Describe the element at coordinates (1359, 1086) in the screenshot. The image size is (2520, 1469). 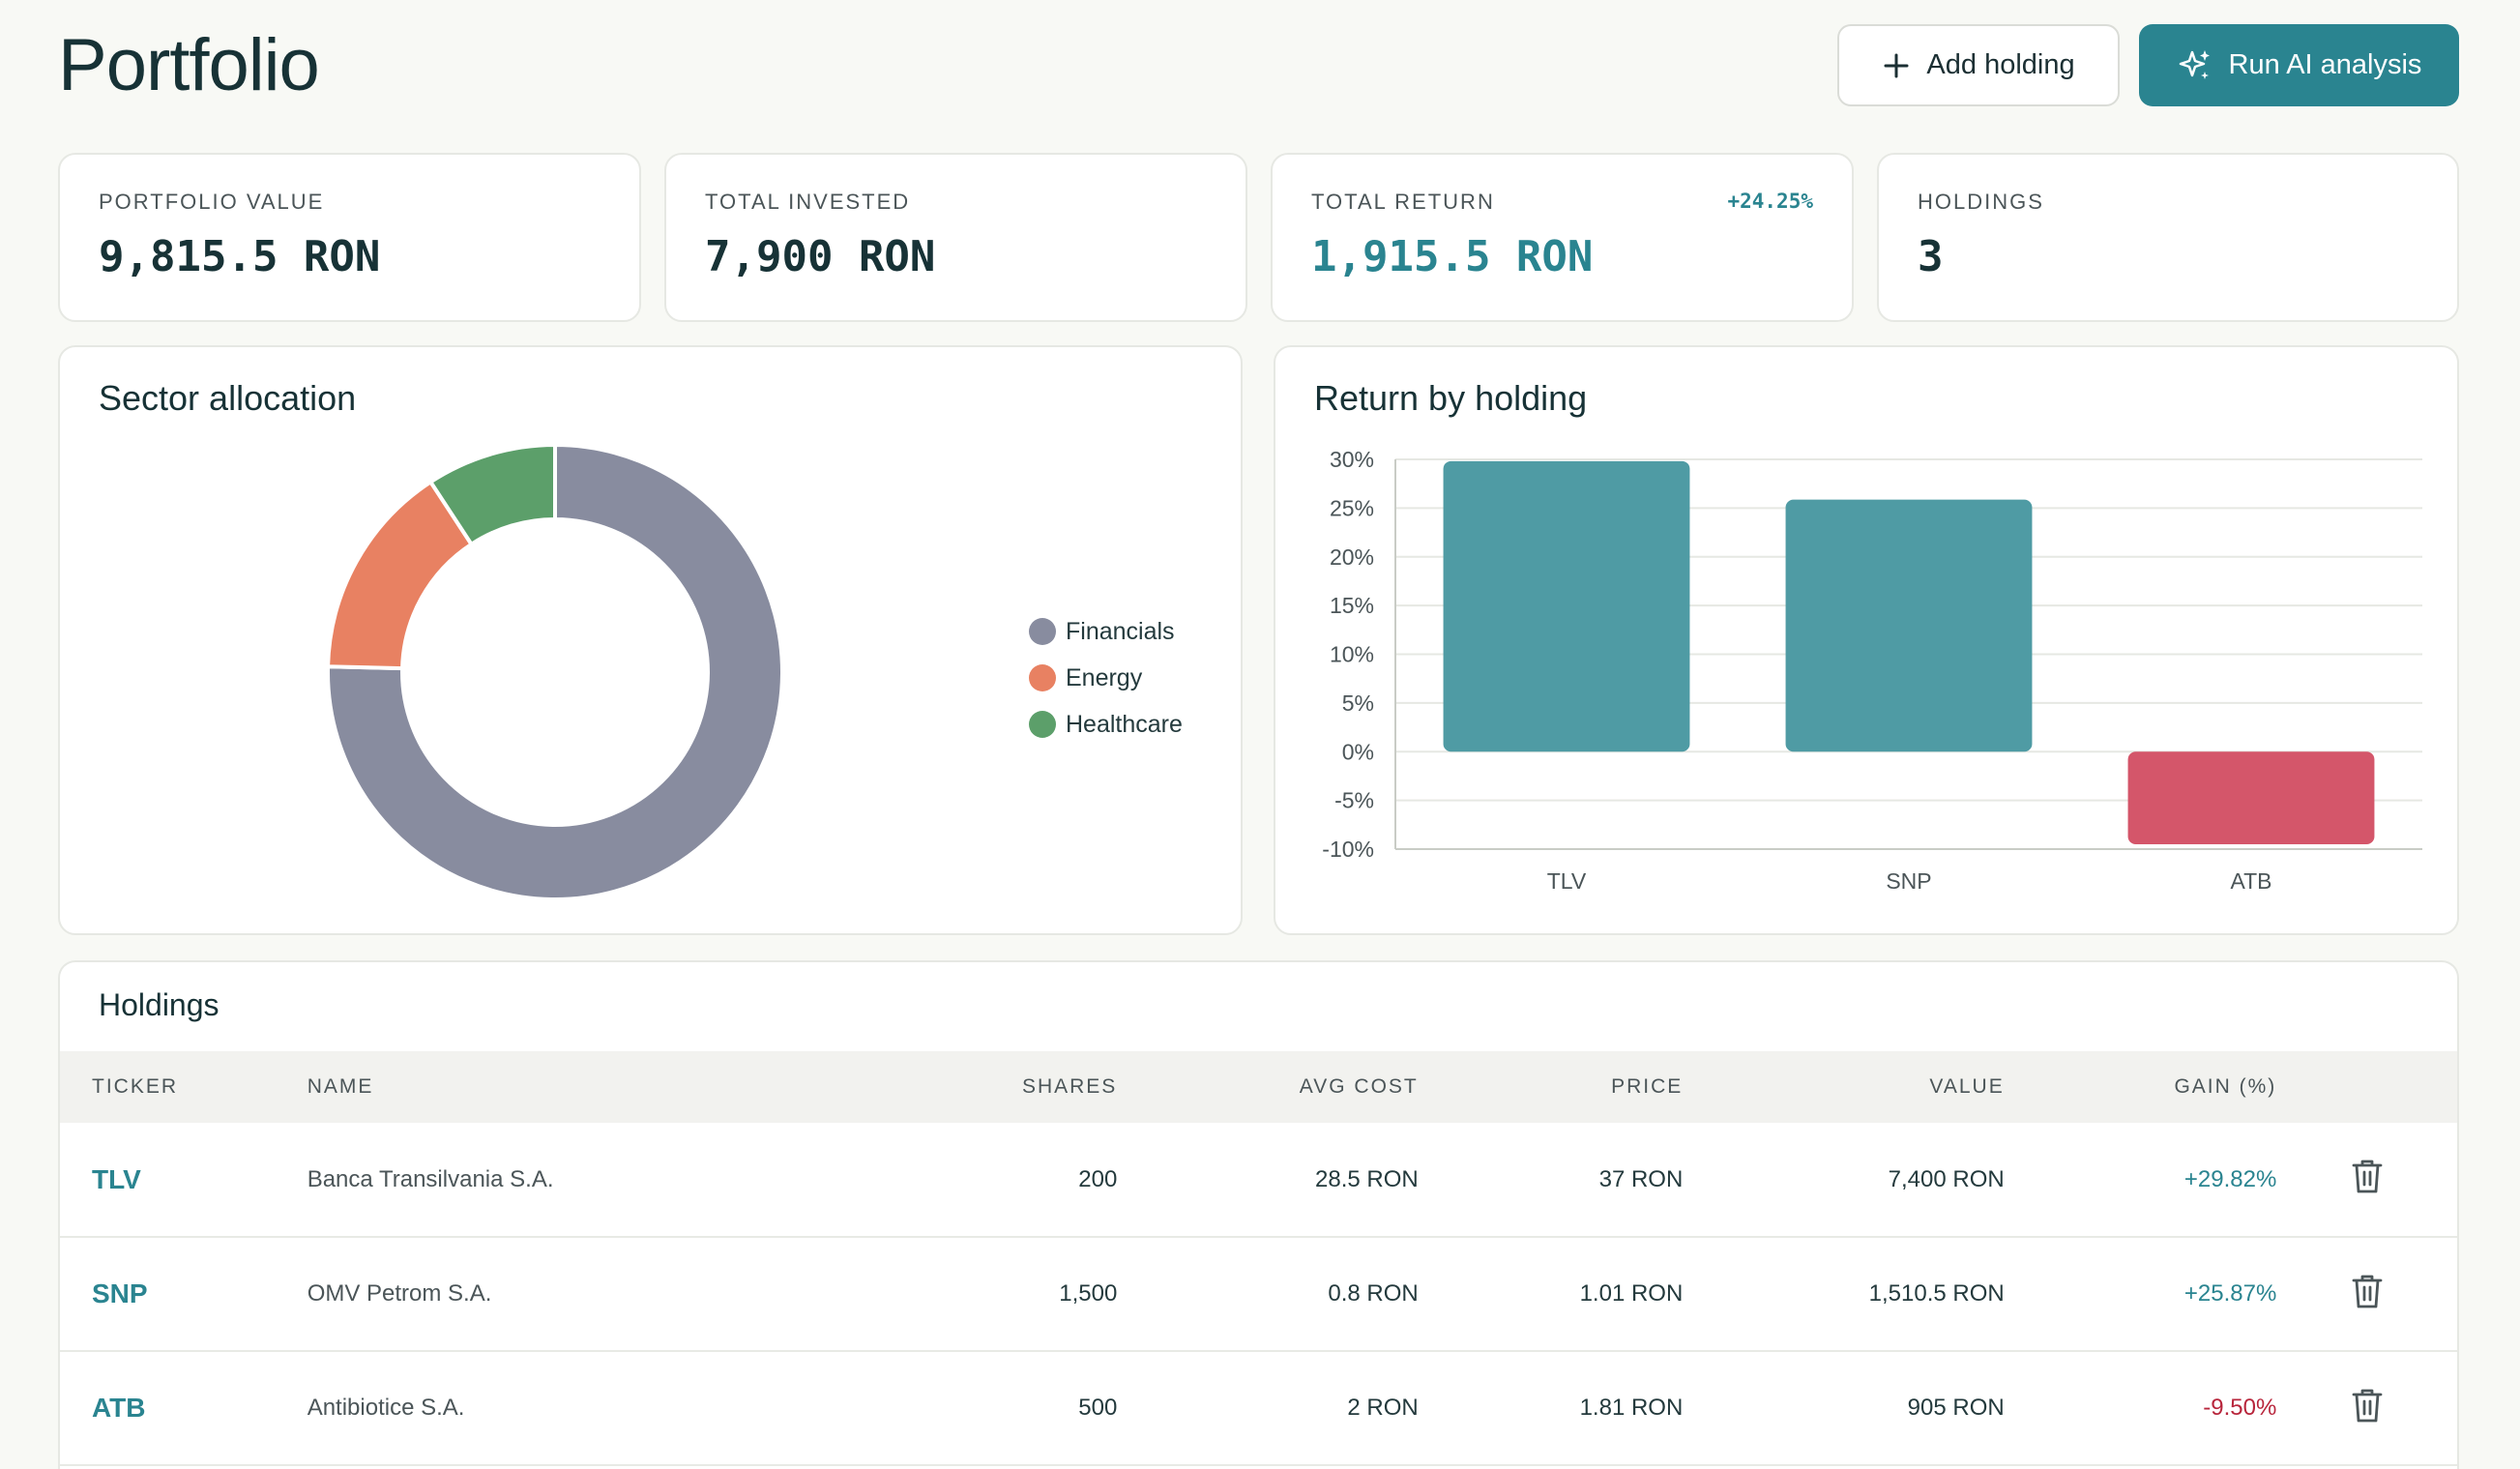
I see `column-header: AVG COST` at that location.